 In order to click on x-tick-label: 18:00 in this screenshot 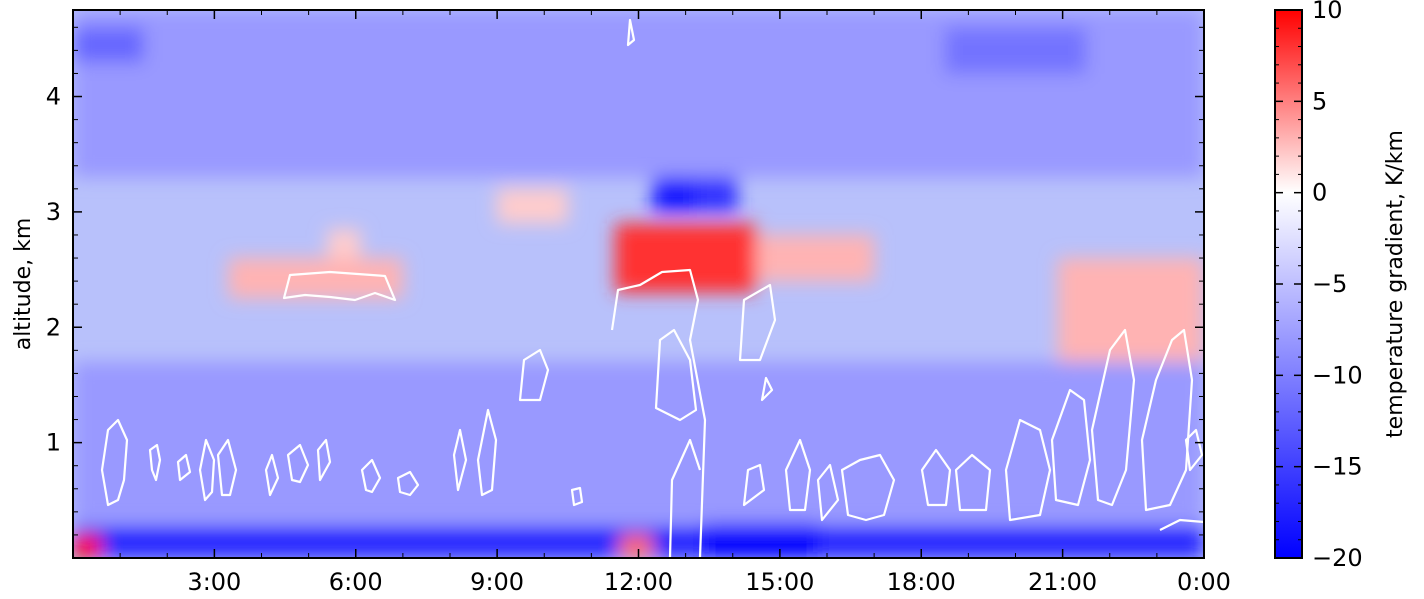, I will do `click(921, 582)`.